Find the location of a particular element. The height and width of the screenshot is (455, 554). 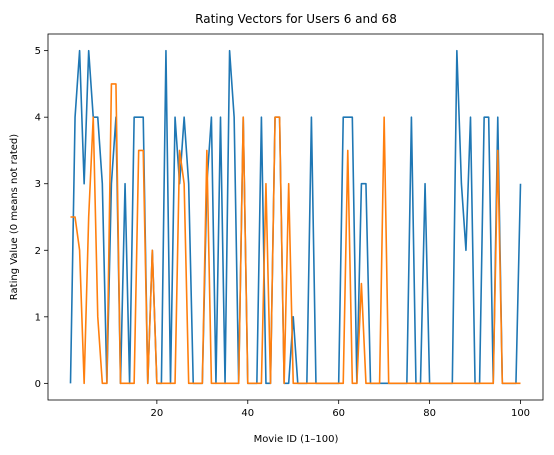

x-tick-label: 60 is located at coordinates (338, 413).